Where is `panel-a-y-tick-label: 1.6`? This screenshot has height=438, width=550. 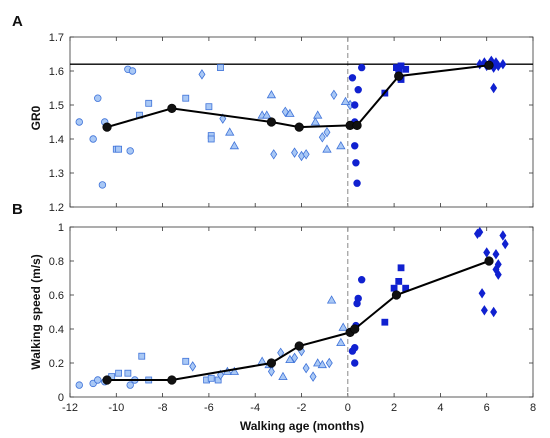
panel-a-y-tick-label: 1.6 is located at coordinates (56, 72).